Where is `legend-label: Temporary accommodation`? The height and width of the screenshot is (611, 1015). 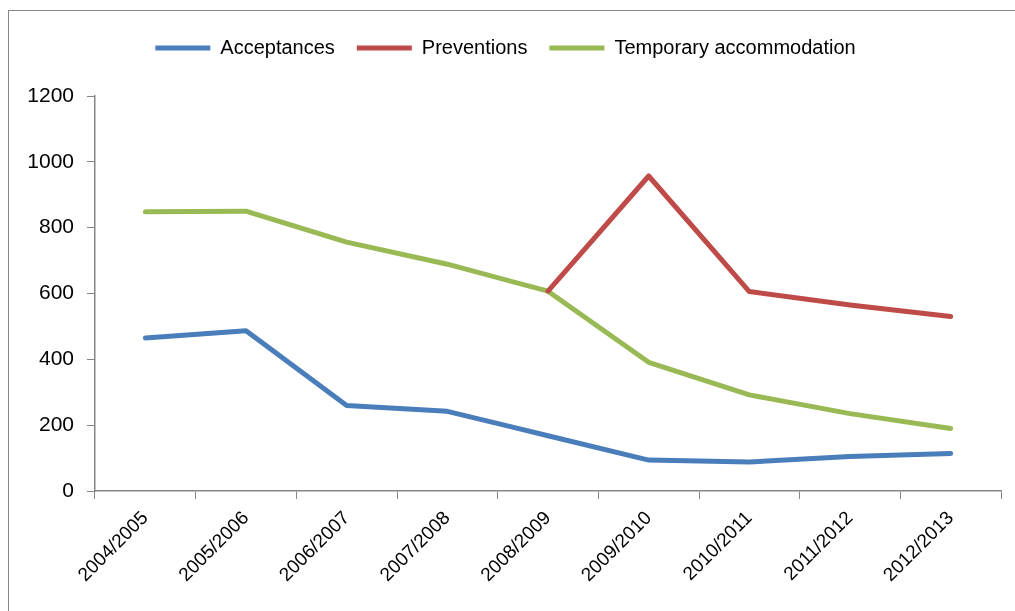 legend-label: Temporary accommodation is located at coordinates (735, 46).